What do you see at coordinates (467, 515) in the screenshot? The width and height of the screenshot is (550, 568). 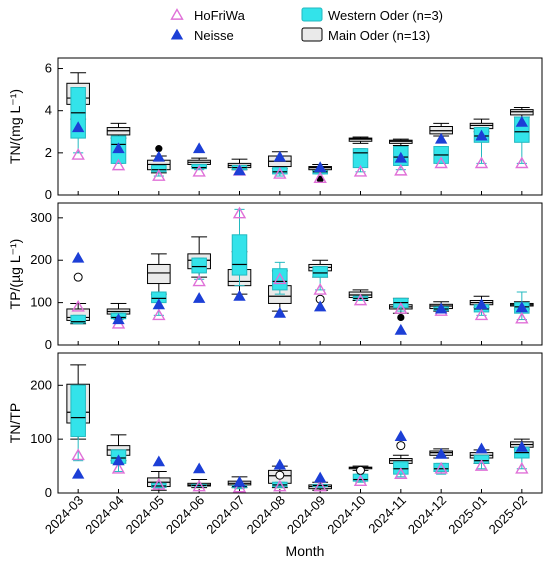 I see `x-tick-label: 2025-01` at bounding box center [467, 515].